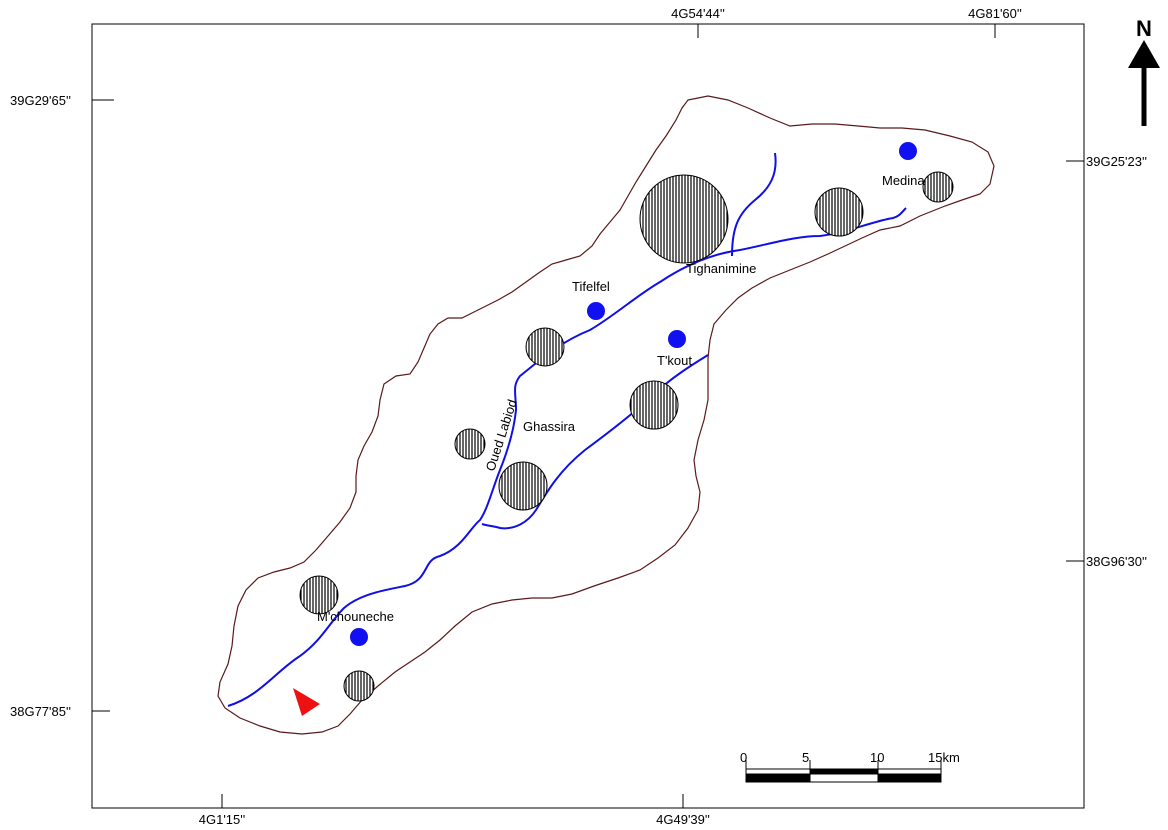  What do you see at coordinates (359, 637) in the screenshot?
I see `station-mchouneche-marker` at bounding box center [359, 637].